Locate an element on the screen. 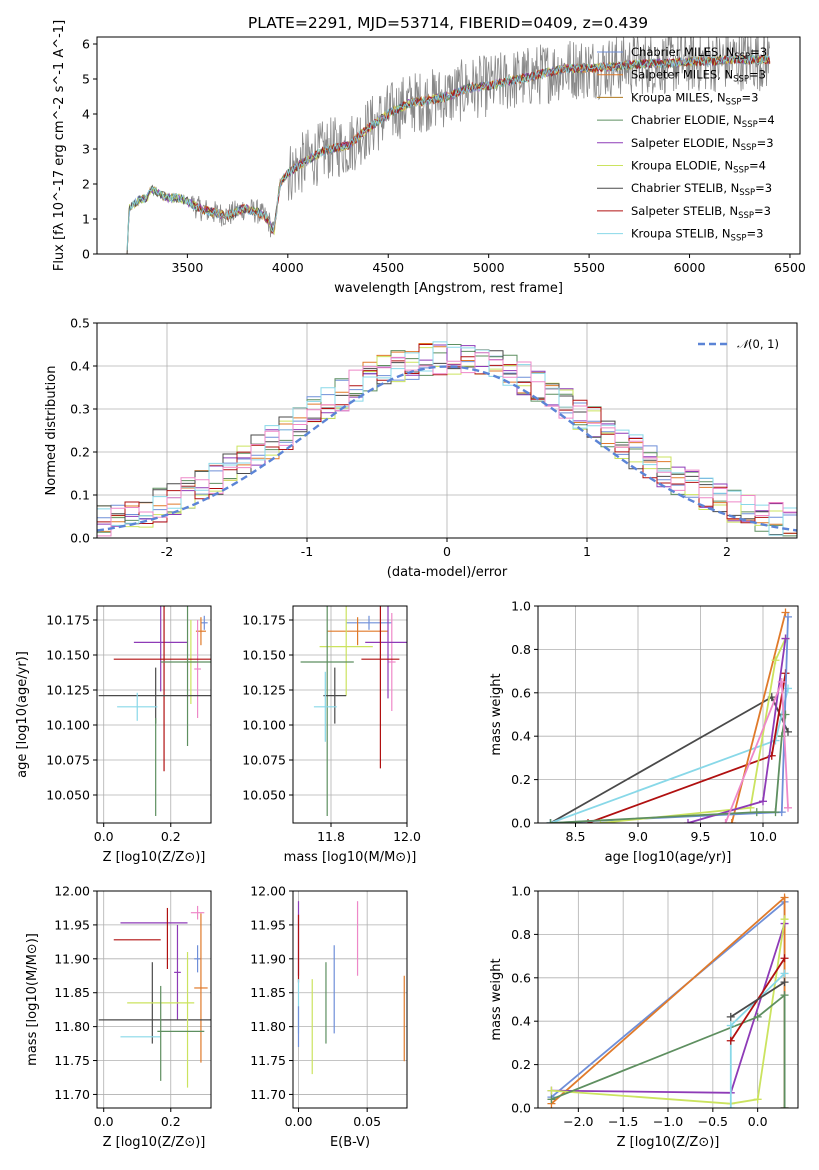 This screenshot has width=819, height=1170. y-tick-label: 11.95 is located at coordinates (72, 924).